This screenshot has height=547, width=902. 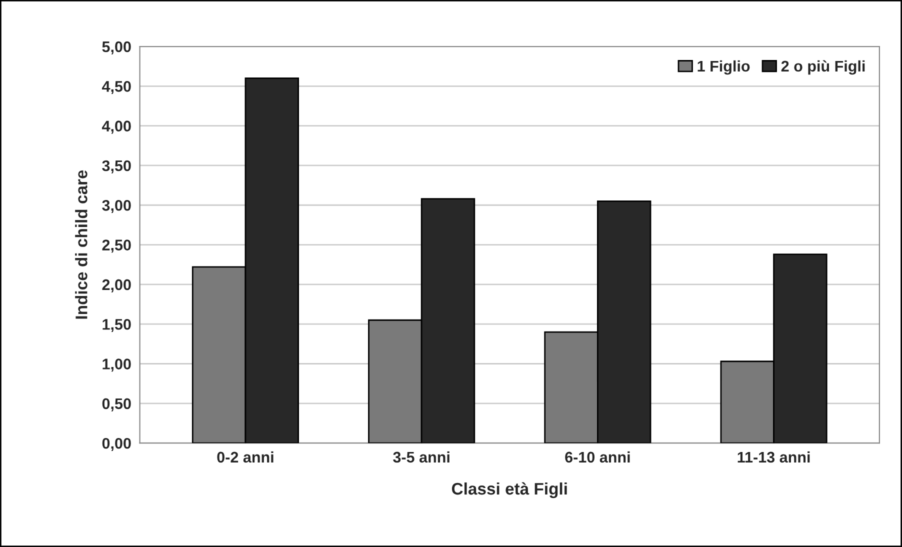 What do you see at coordinates (81, 244) in the screenshot?
I see `y-axis-title: Indice di child care` at bounding box center [81, 244].